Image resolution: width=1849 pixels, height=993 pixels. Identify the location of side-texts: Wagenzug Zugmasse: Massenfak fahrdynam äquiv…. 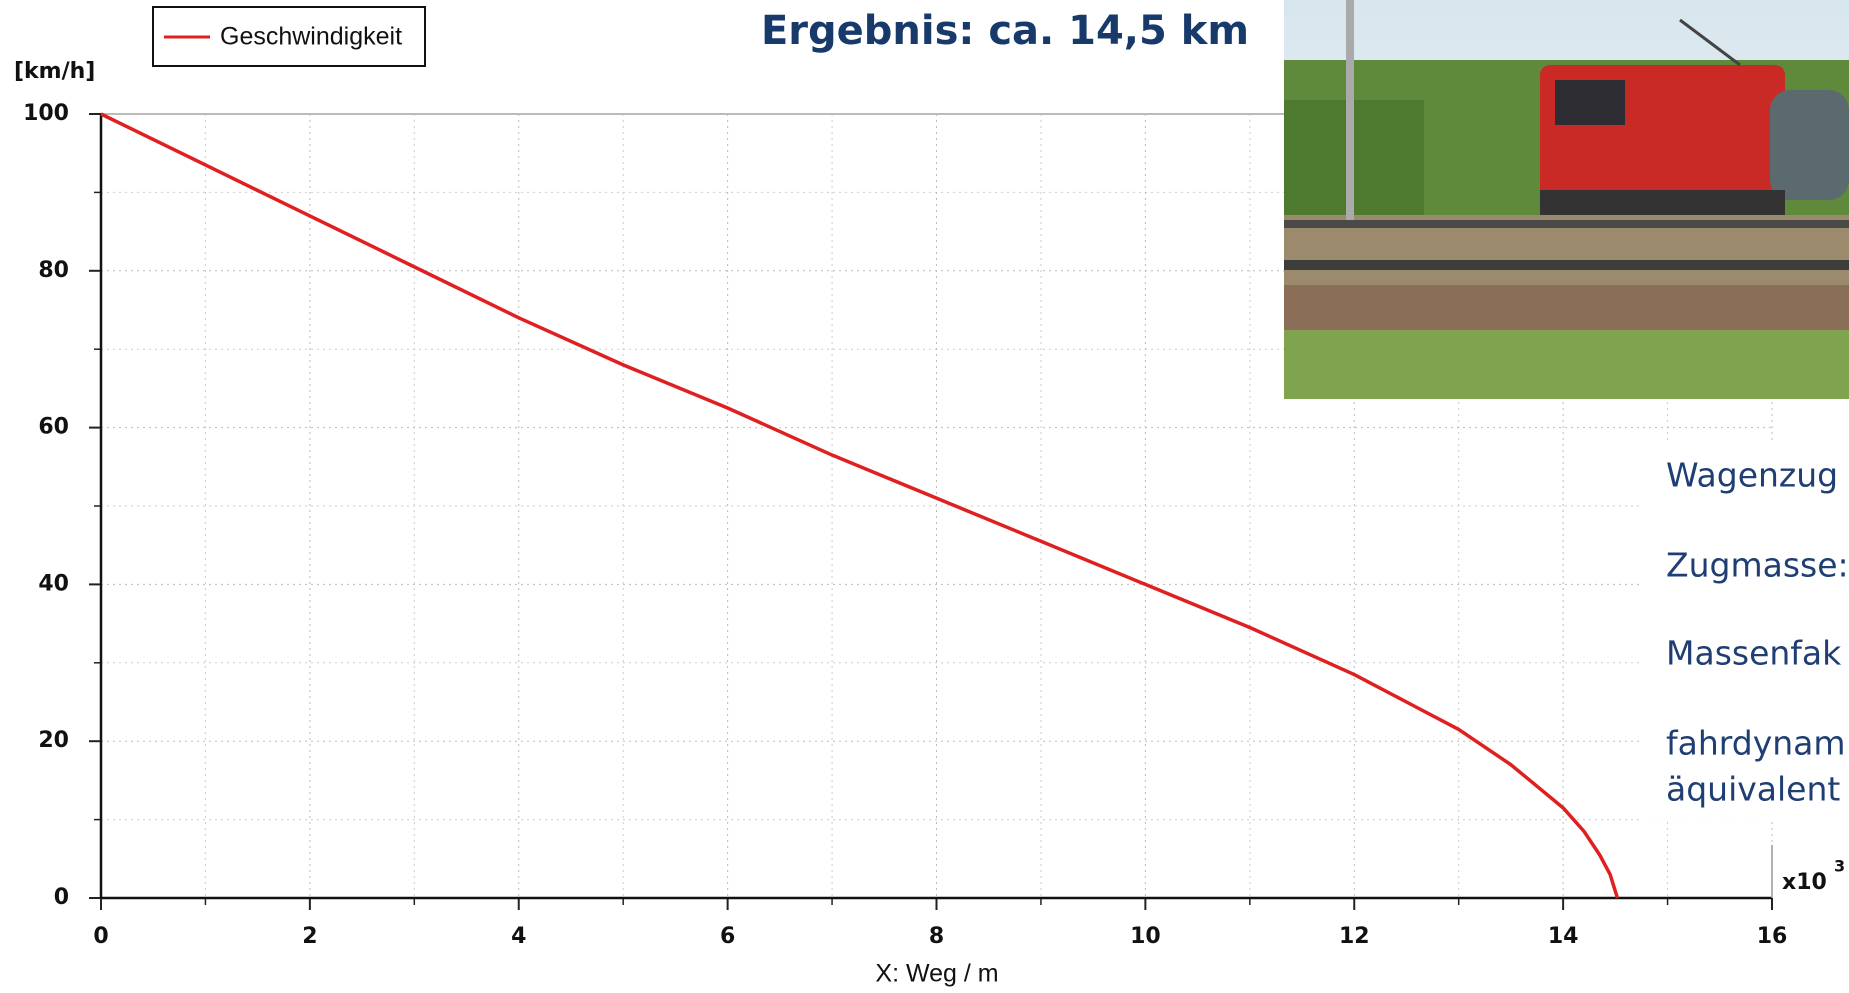
(1744, 630).